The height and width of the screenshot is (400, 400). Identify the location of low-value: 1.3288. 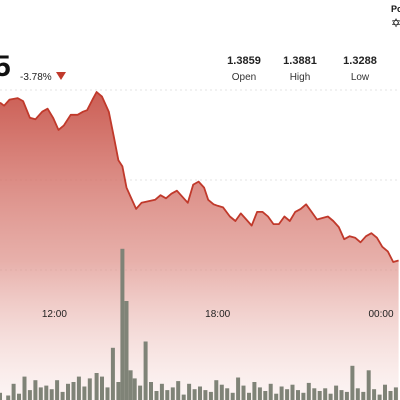
(360, 61).